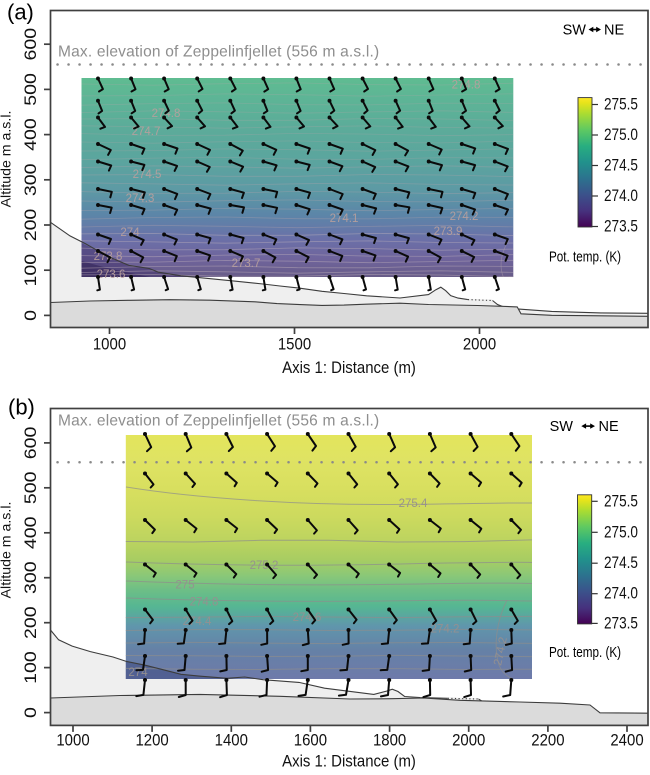 The height and width of the screenshot is (775, 650). What do you see at coordinates (307, 618) in the screenshot?
I see `svg-text: 274.6` at bounding box center [307, 618].